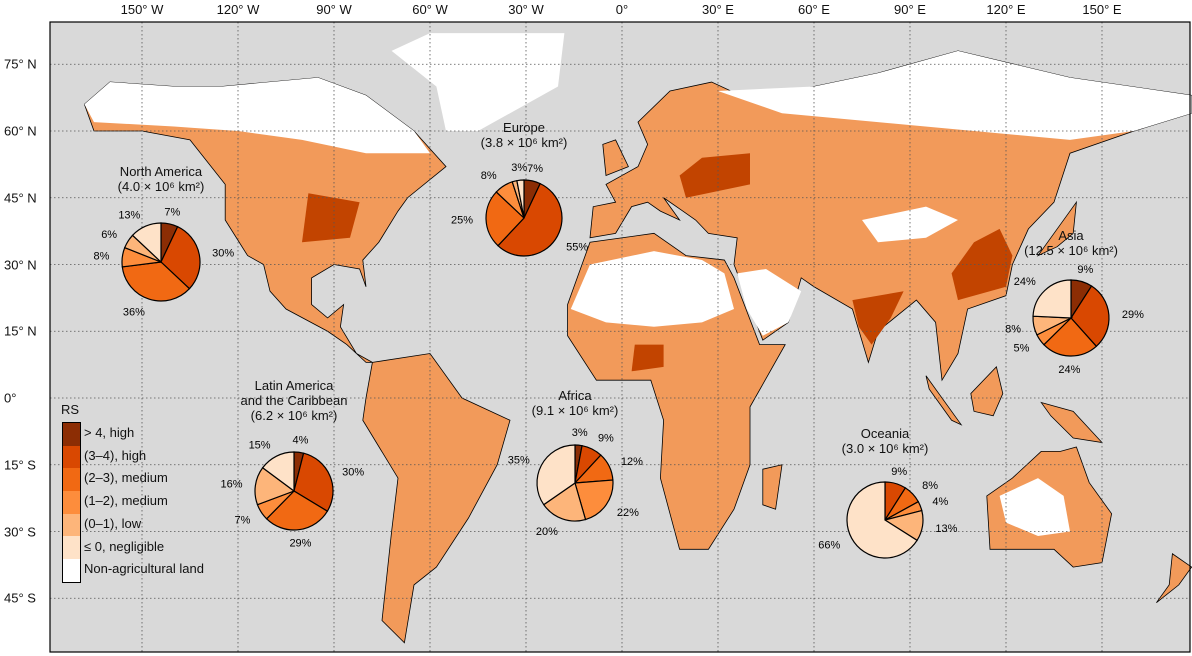 This screenshot has height=656, width=1192. Describe the element at coordinates (1069, 370) in the screenshot. I see `pie-percent-label: 24%` at that location.